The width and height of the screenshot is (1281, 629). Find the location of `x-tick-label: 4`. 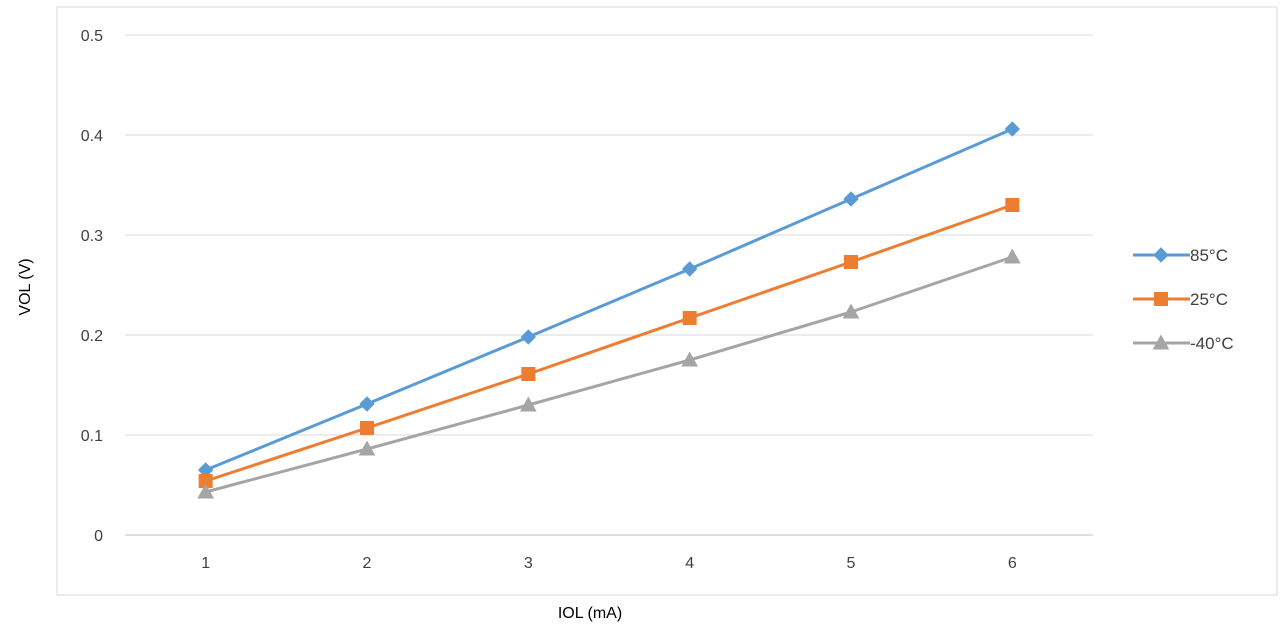

x-tick-label: 4 is located at coordinates (689, 563).